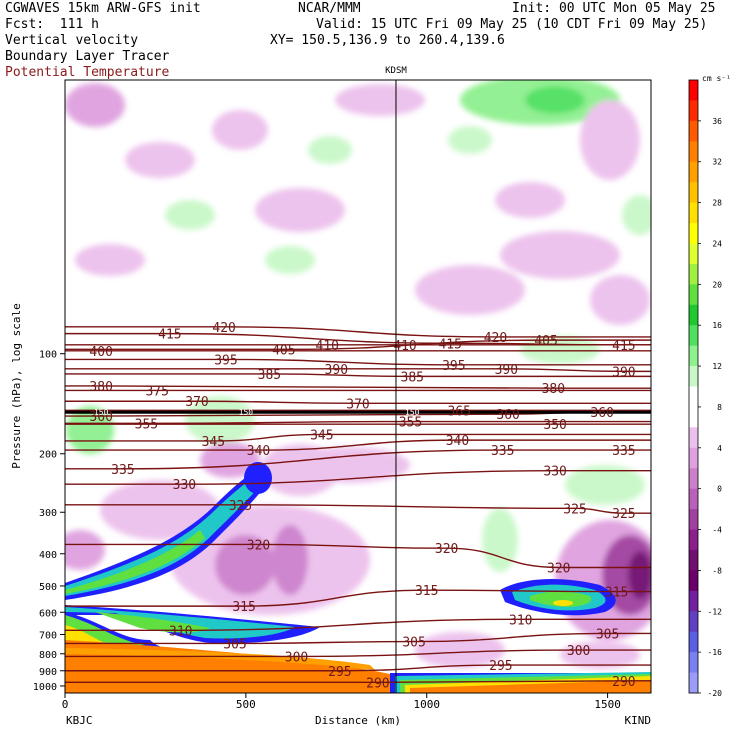  What do you see at coordinates (48, 613) in the screenshot?
I see `y-tick-label: 600` at bounding box center [48, 613].